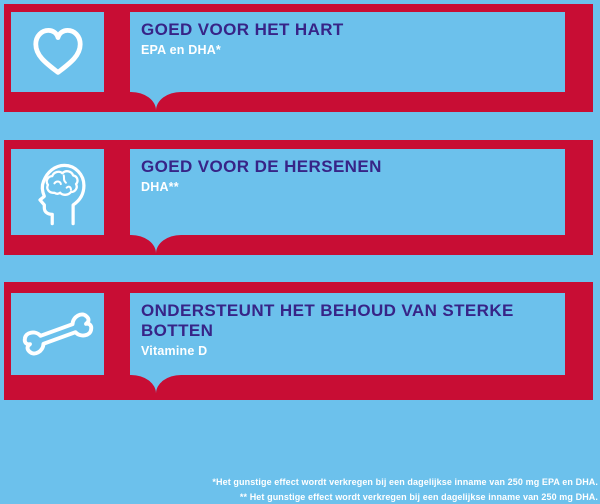  I want to click on benefit-text-heart: GOED VOOR HET HART EPA en DHA*, so click(347, 52).